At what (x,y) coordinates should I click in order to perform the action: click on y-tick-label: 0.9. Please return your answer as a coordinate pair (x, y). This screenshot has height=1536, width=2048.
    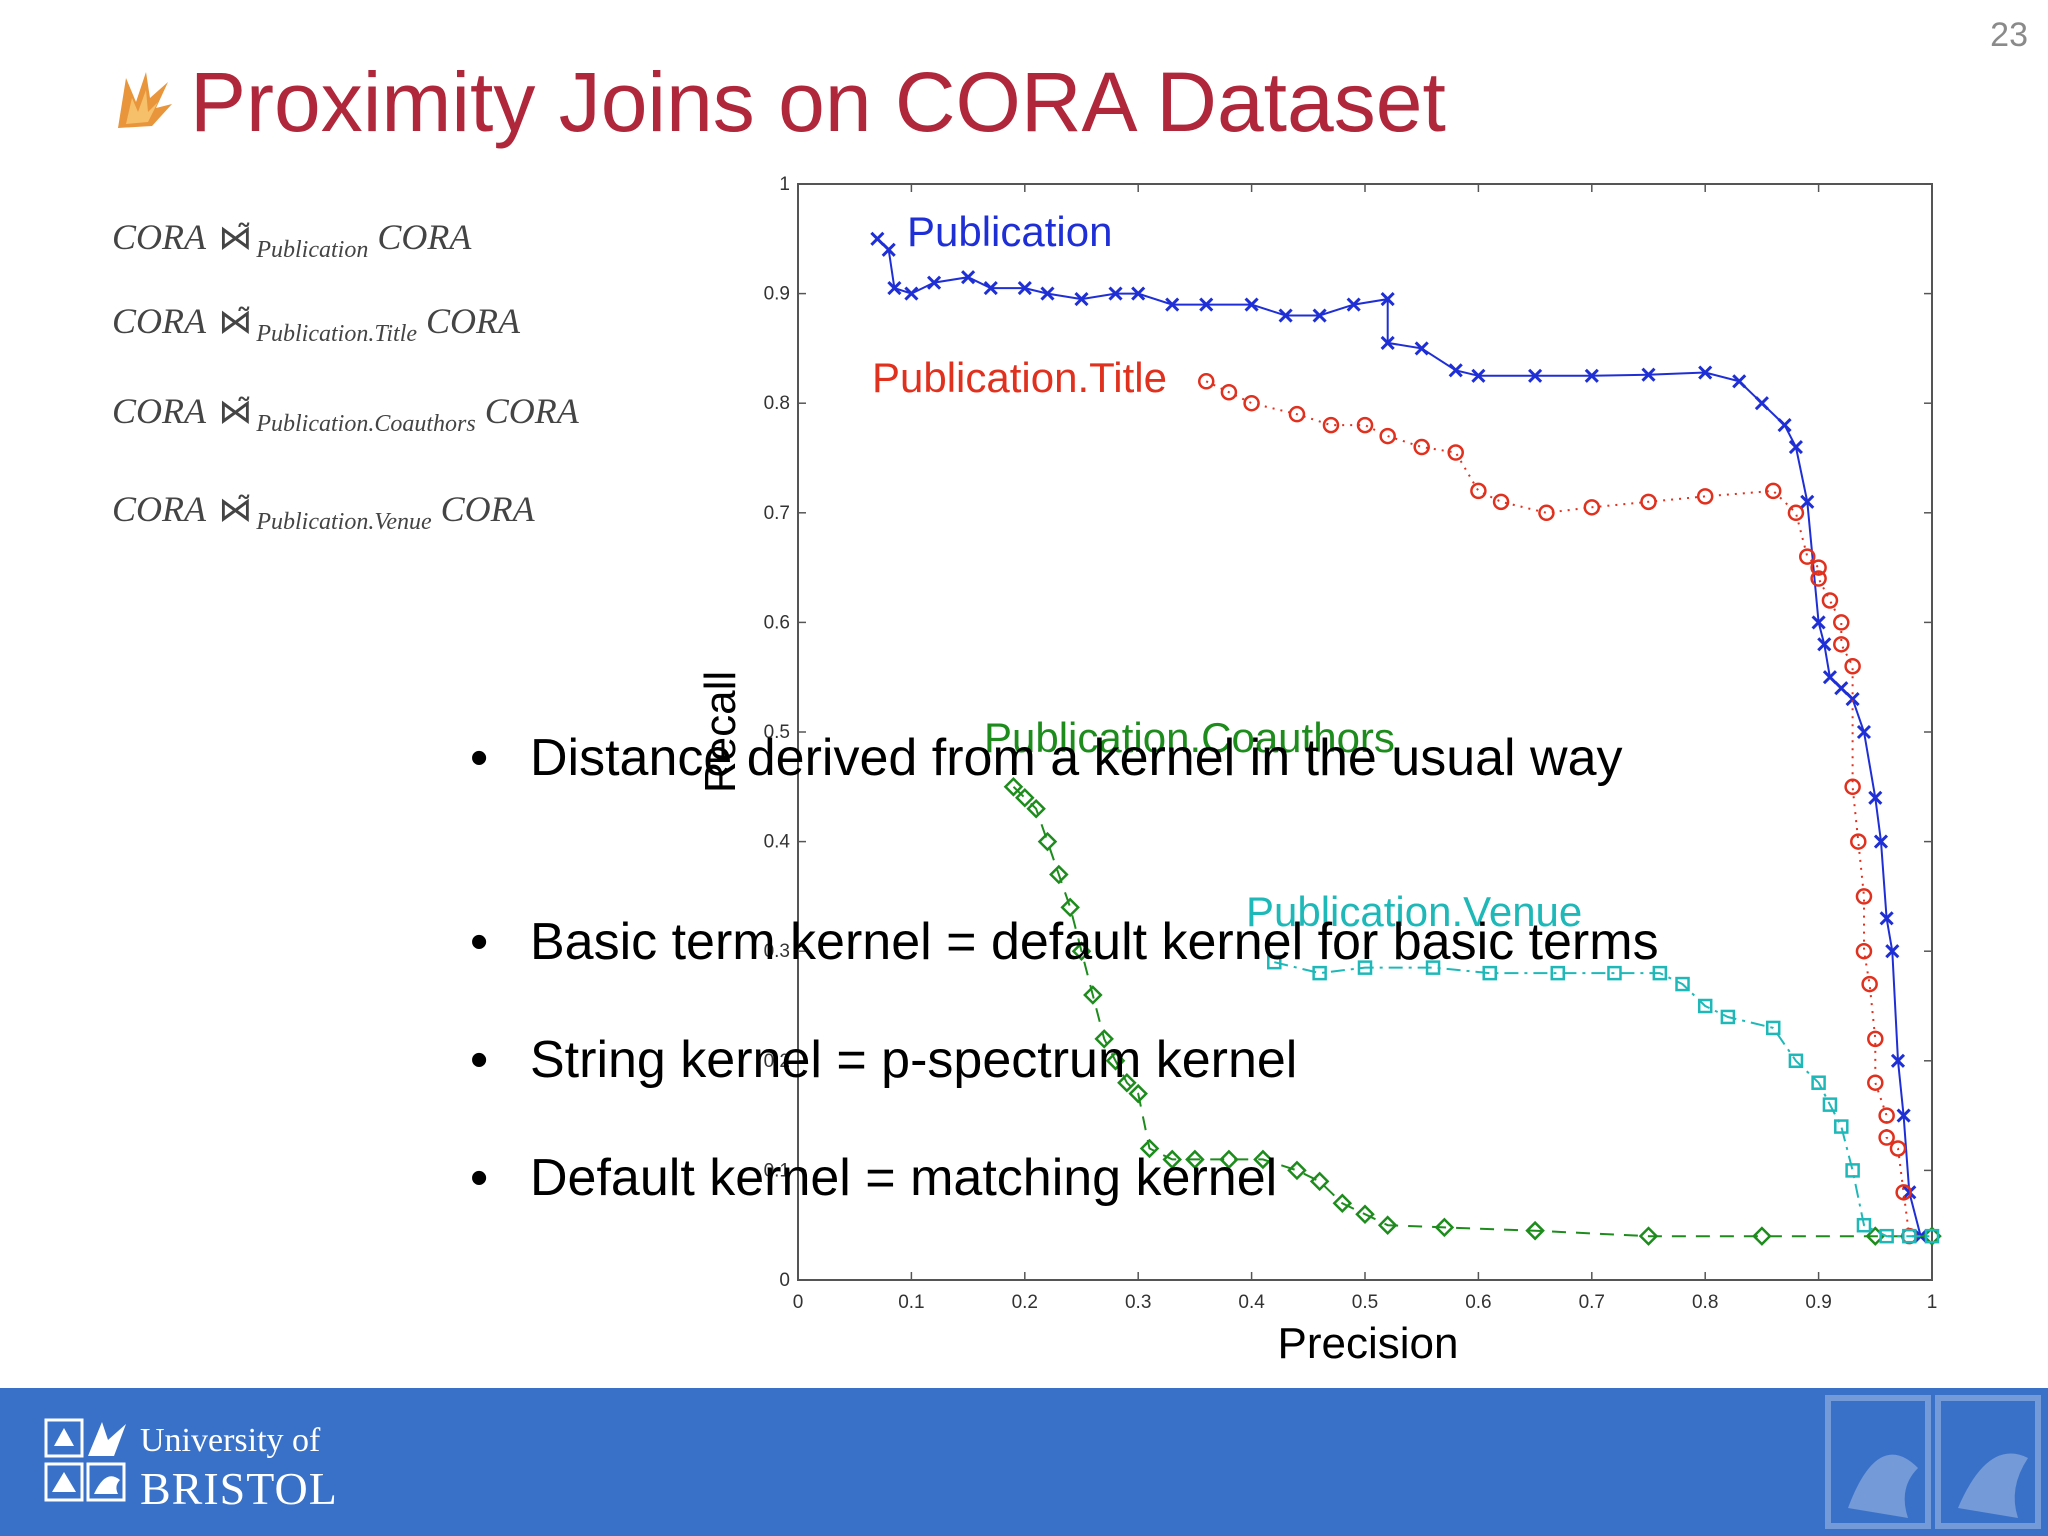
    Looking at the image, I should click on (777, 294).